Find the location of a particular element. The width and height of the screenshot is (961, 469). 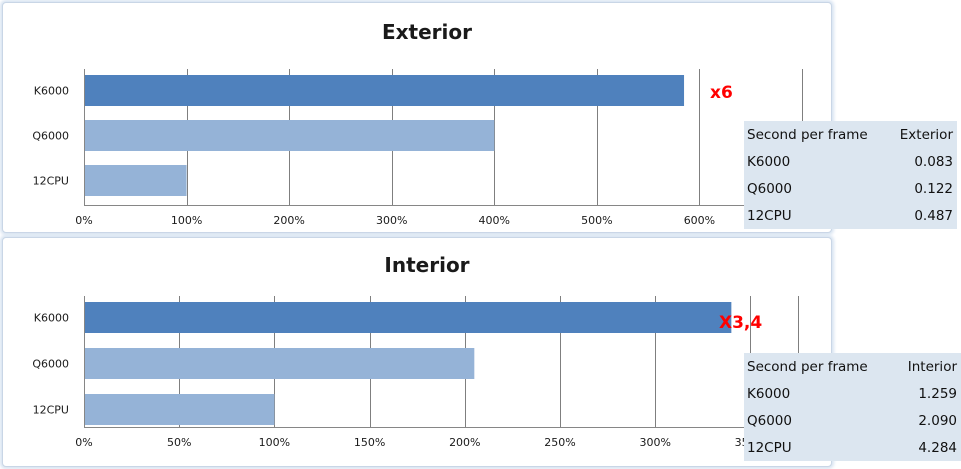

tick-label: 150% is located at coordinates (369, 442).